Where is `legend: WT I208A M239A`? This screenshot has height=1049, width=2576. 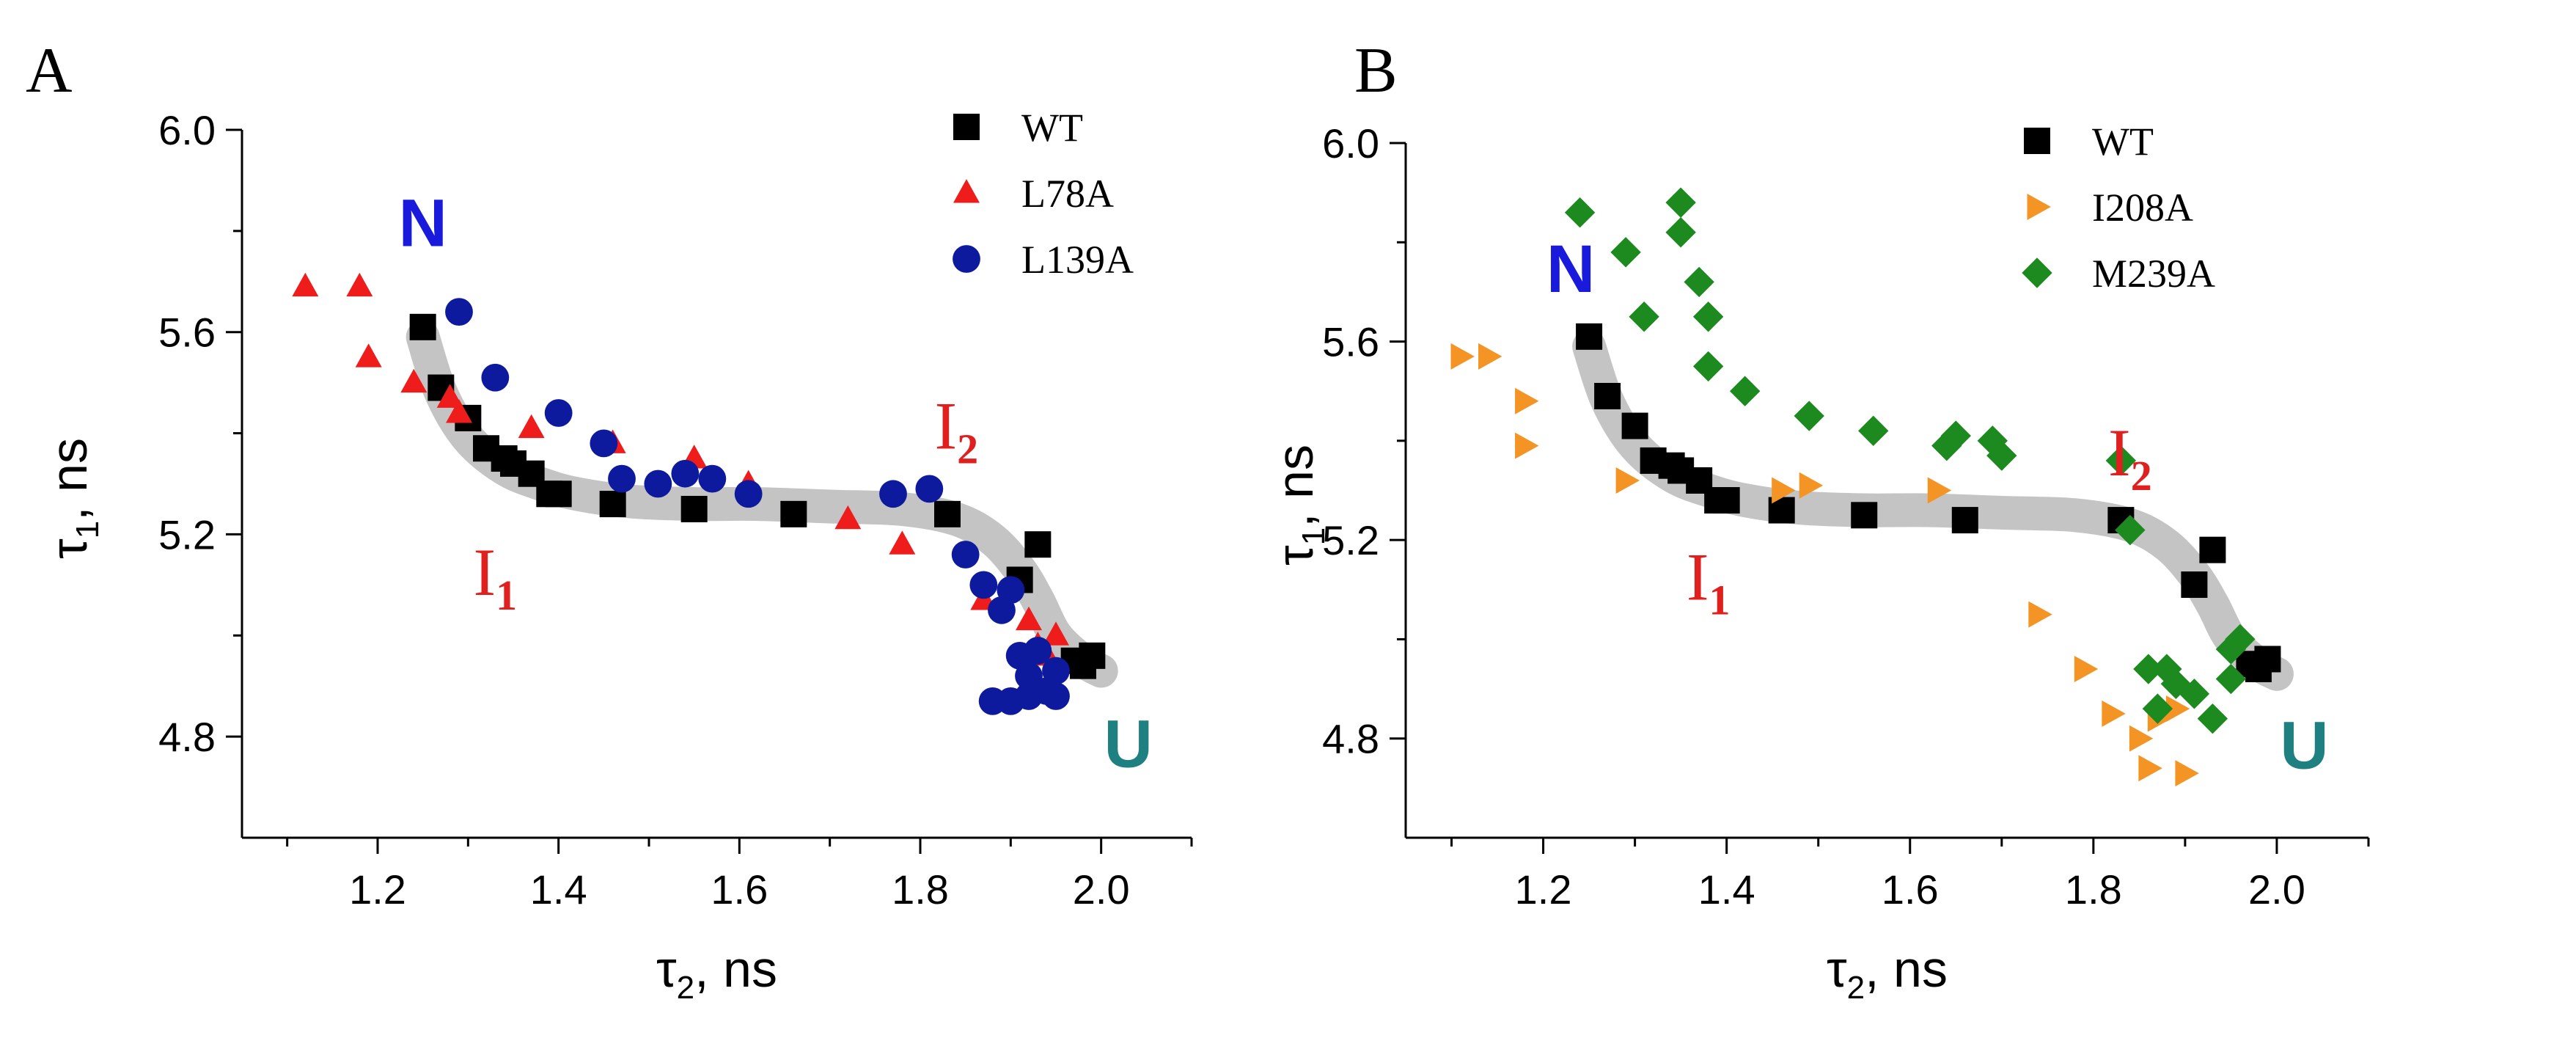
legend: WT I208A M239A is located at coordinates (2119, 208).